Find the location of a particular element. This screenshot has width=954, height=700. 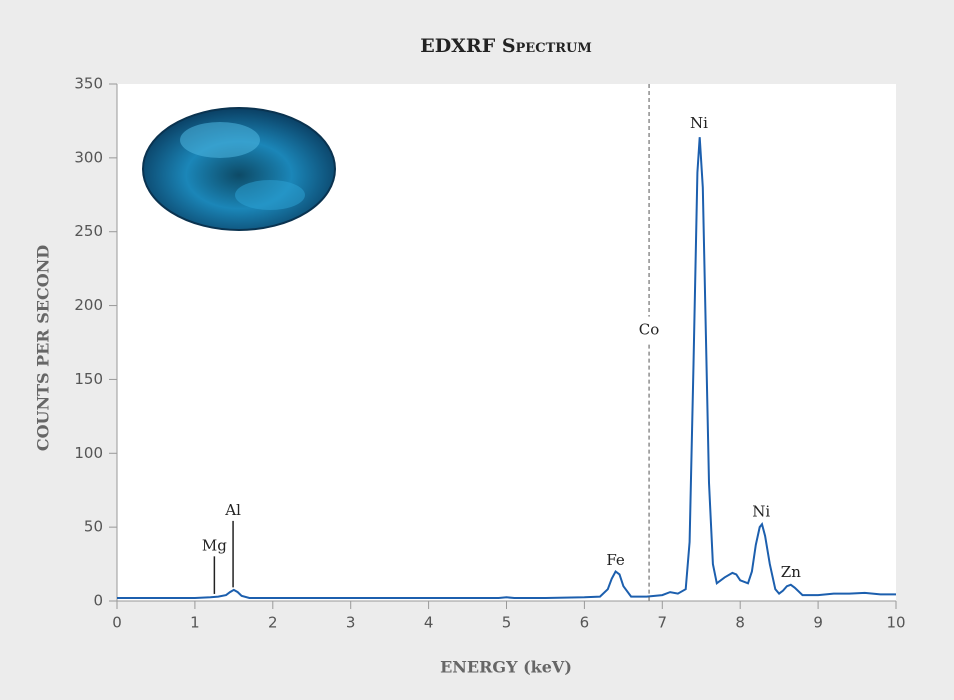

x-tick-label: 1 is located at coordinates (195, 623).